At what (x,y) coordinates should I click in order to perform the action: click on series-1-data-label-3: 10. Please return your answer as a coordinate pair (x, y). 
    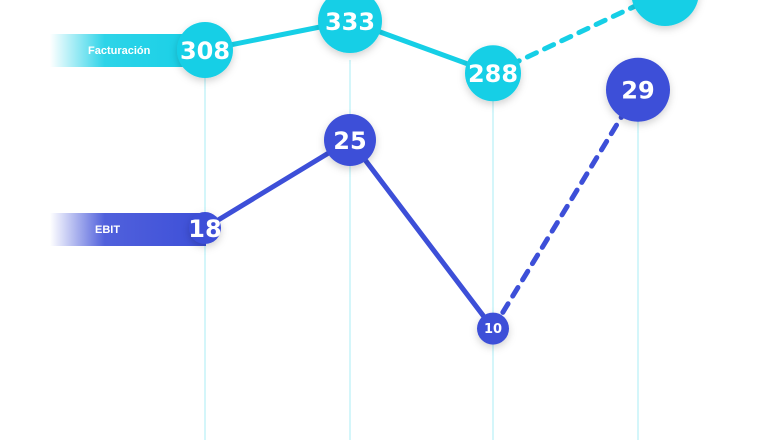
    Looking at the image, I should click on (493, 329).